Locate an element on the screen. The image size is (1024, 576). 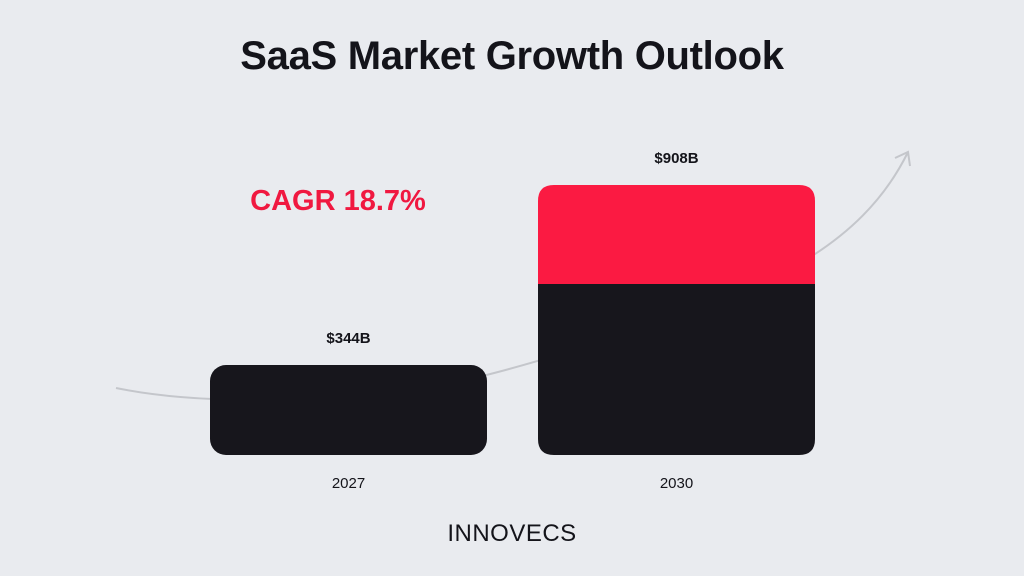
trend-arrow-head is located at coordinates (902, 158).